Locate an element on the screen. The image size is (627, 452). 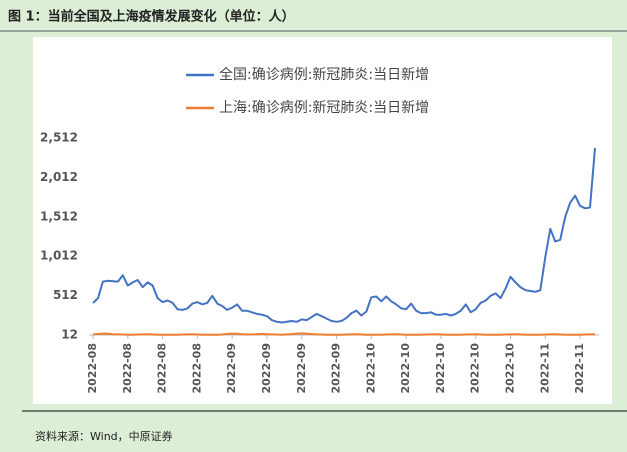
source: 资料来源：Wind，中原证券 is located at coordinates (104, 436).